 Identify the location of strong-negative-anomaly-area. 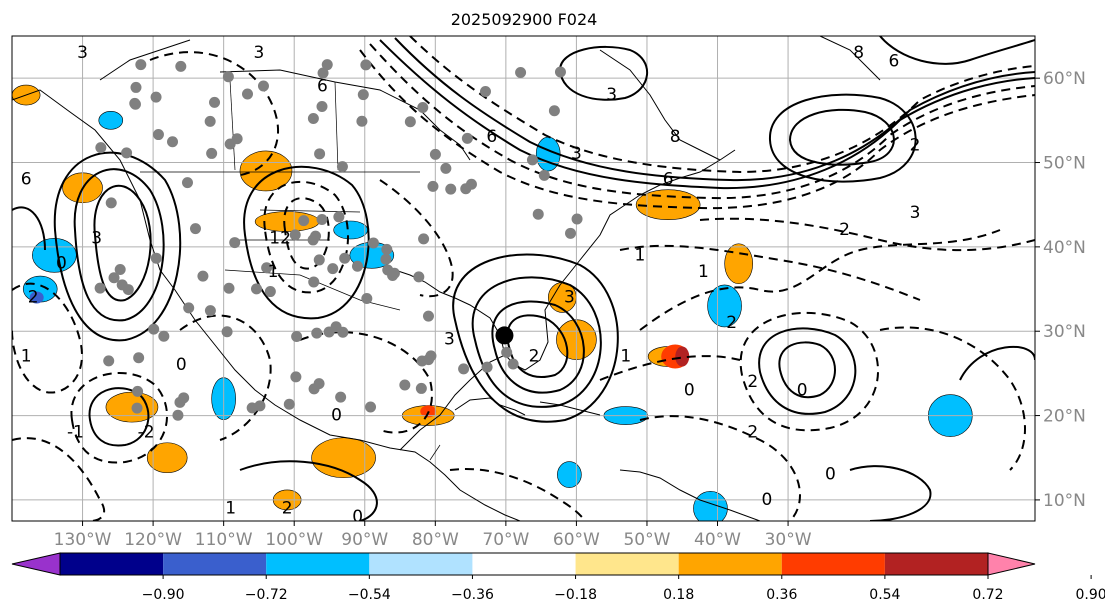
(36, 297).